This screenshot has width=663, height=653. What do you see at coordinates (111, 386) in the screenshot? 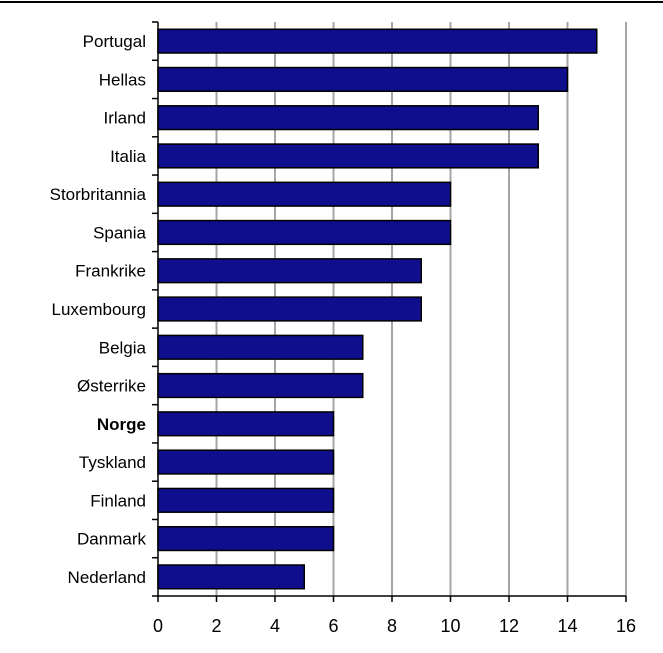
I see `category-label: Østerrike` at bounding box center [111, 386].